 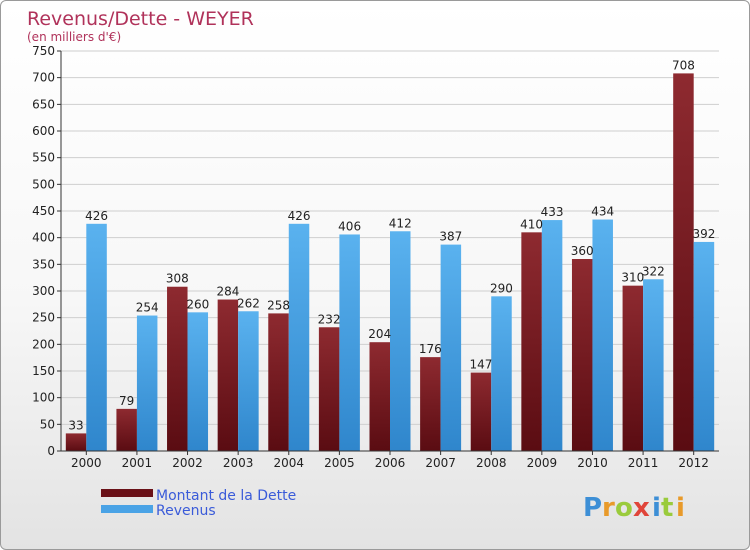 What do you see at coordinates (127, 493) in the screenshot?
I see `legend-swatch-debt` at bounding box center [127, 493].